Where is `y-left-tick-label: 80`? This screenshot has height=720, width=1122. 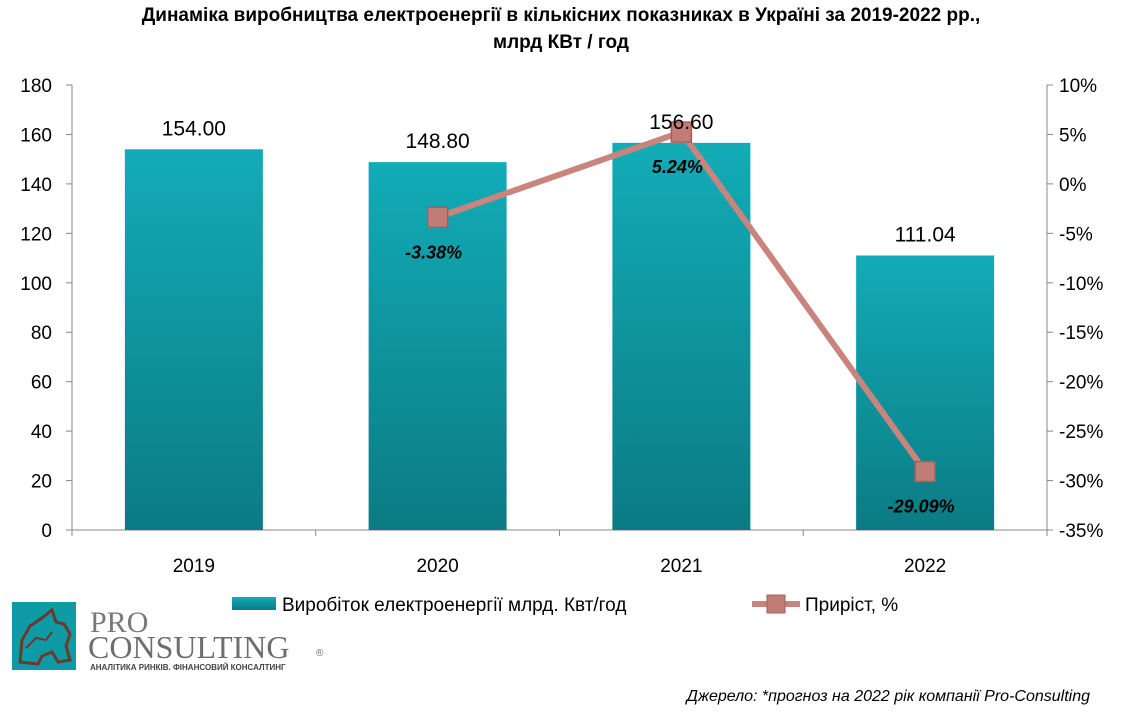 y-left-tick-label: 80 is located at coordinates (41, 333).